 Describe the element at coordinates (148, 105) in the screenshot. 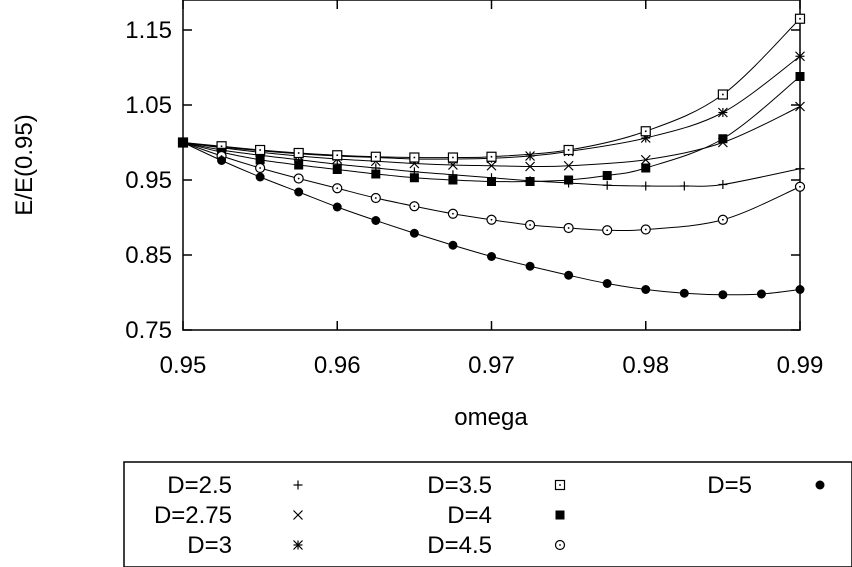

I see `y-tick-label: 1.05` at that location.